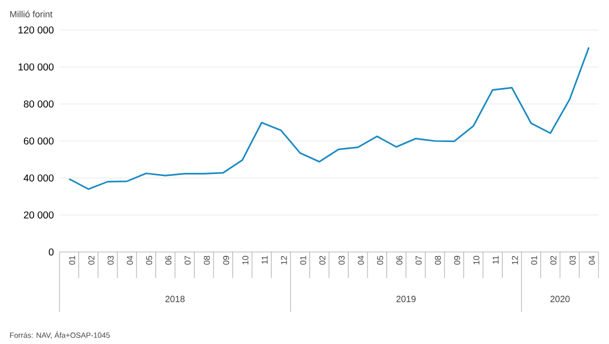 The width and height of the screenshot is (609, 344). Describe the element at coordinates (31, 14) in the screenshot. I see `y-axis-title: Millió forint` at that location.